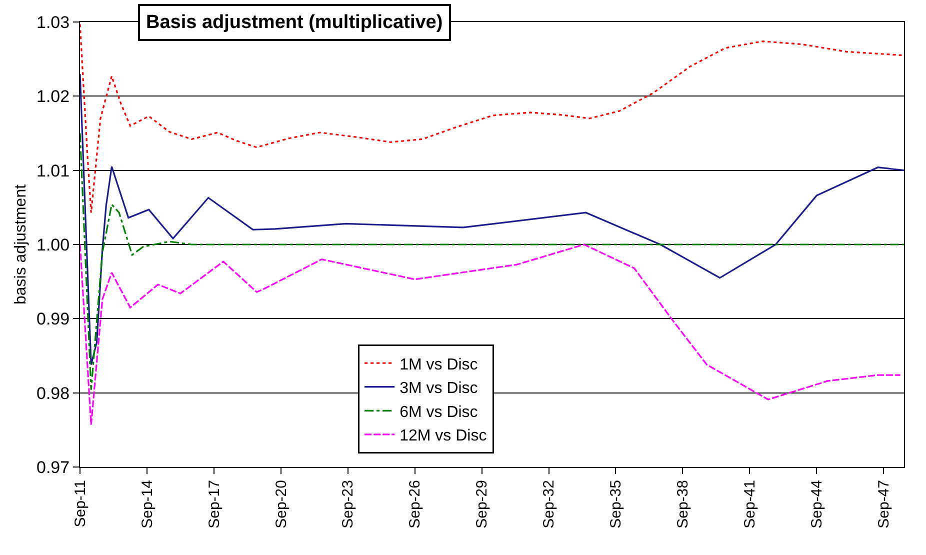 The width and height of the screenshot is (926, 555). What do you see at coordinates (281, 504) in the screenshot?
I see `x-tick-label: Sep-20` at bounding box center [281, 504].